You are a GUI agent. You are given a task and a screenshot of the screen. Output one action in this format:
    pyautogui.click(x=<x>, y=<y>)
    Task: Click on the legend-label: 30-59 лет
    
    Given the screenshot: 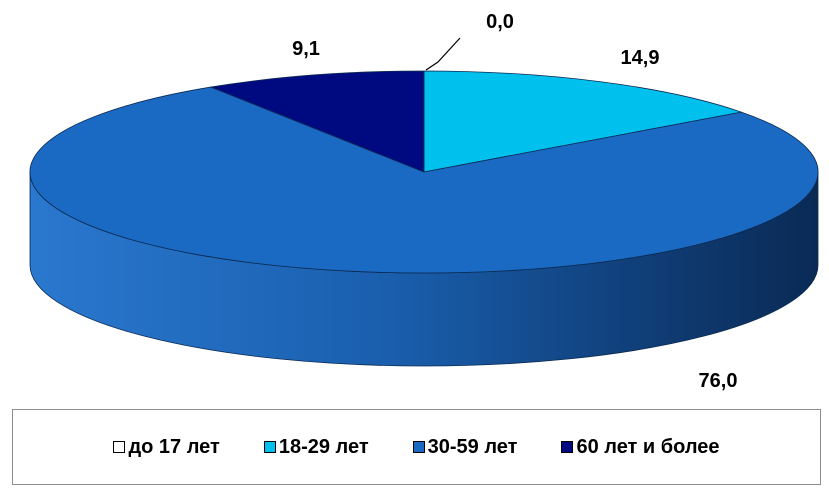 What is the action you would take?
    pyautogui.click(x=472, y=446)
    